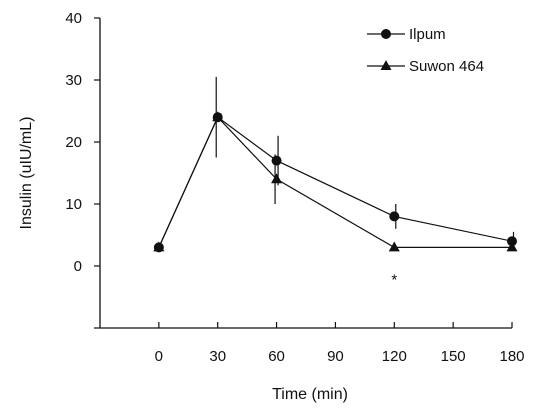  I want to click on y-tick-label: 0, so click(78, 266).